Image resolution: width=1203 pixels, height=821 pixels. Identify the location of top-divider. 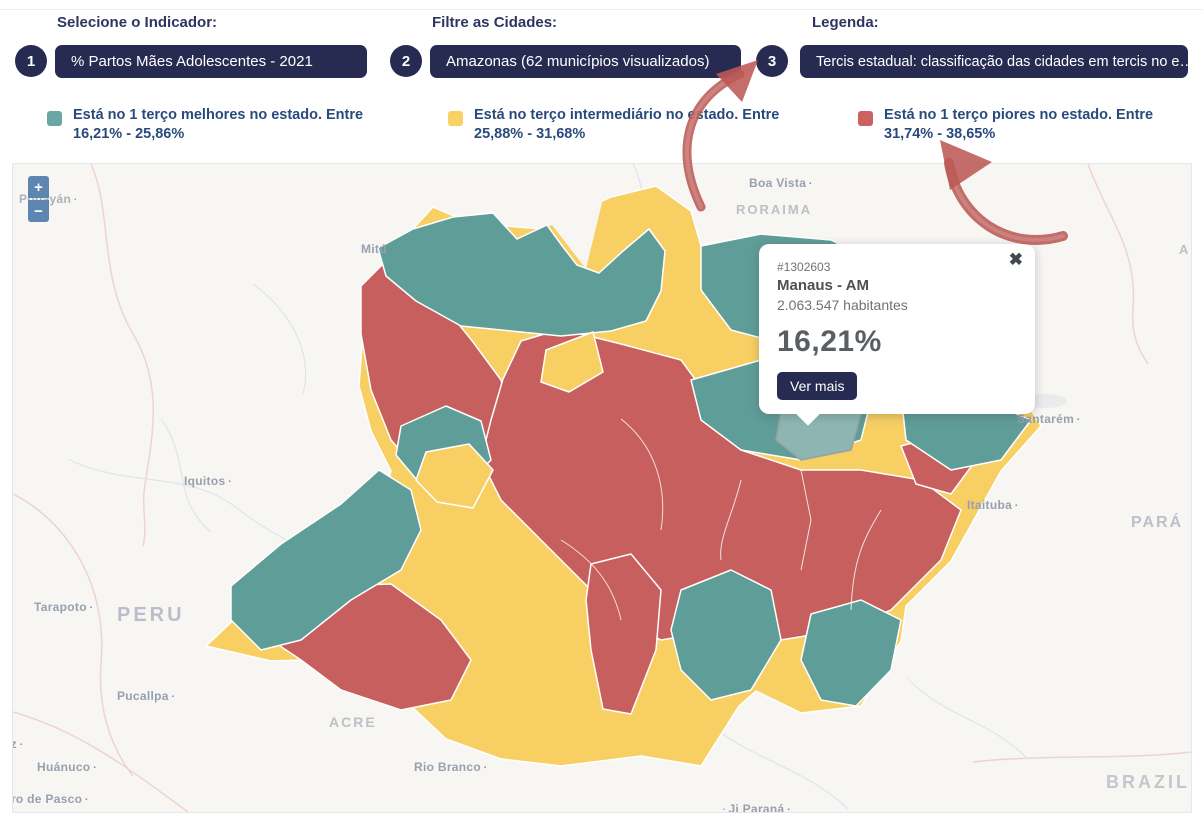
(601, 9).